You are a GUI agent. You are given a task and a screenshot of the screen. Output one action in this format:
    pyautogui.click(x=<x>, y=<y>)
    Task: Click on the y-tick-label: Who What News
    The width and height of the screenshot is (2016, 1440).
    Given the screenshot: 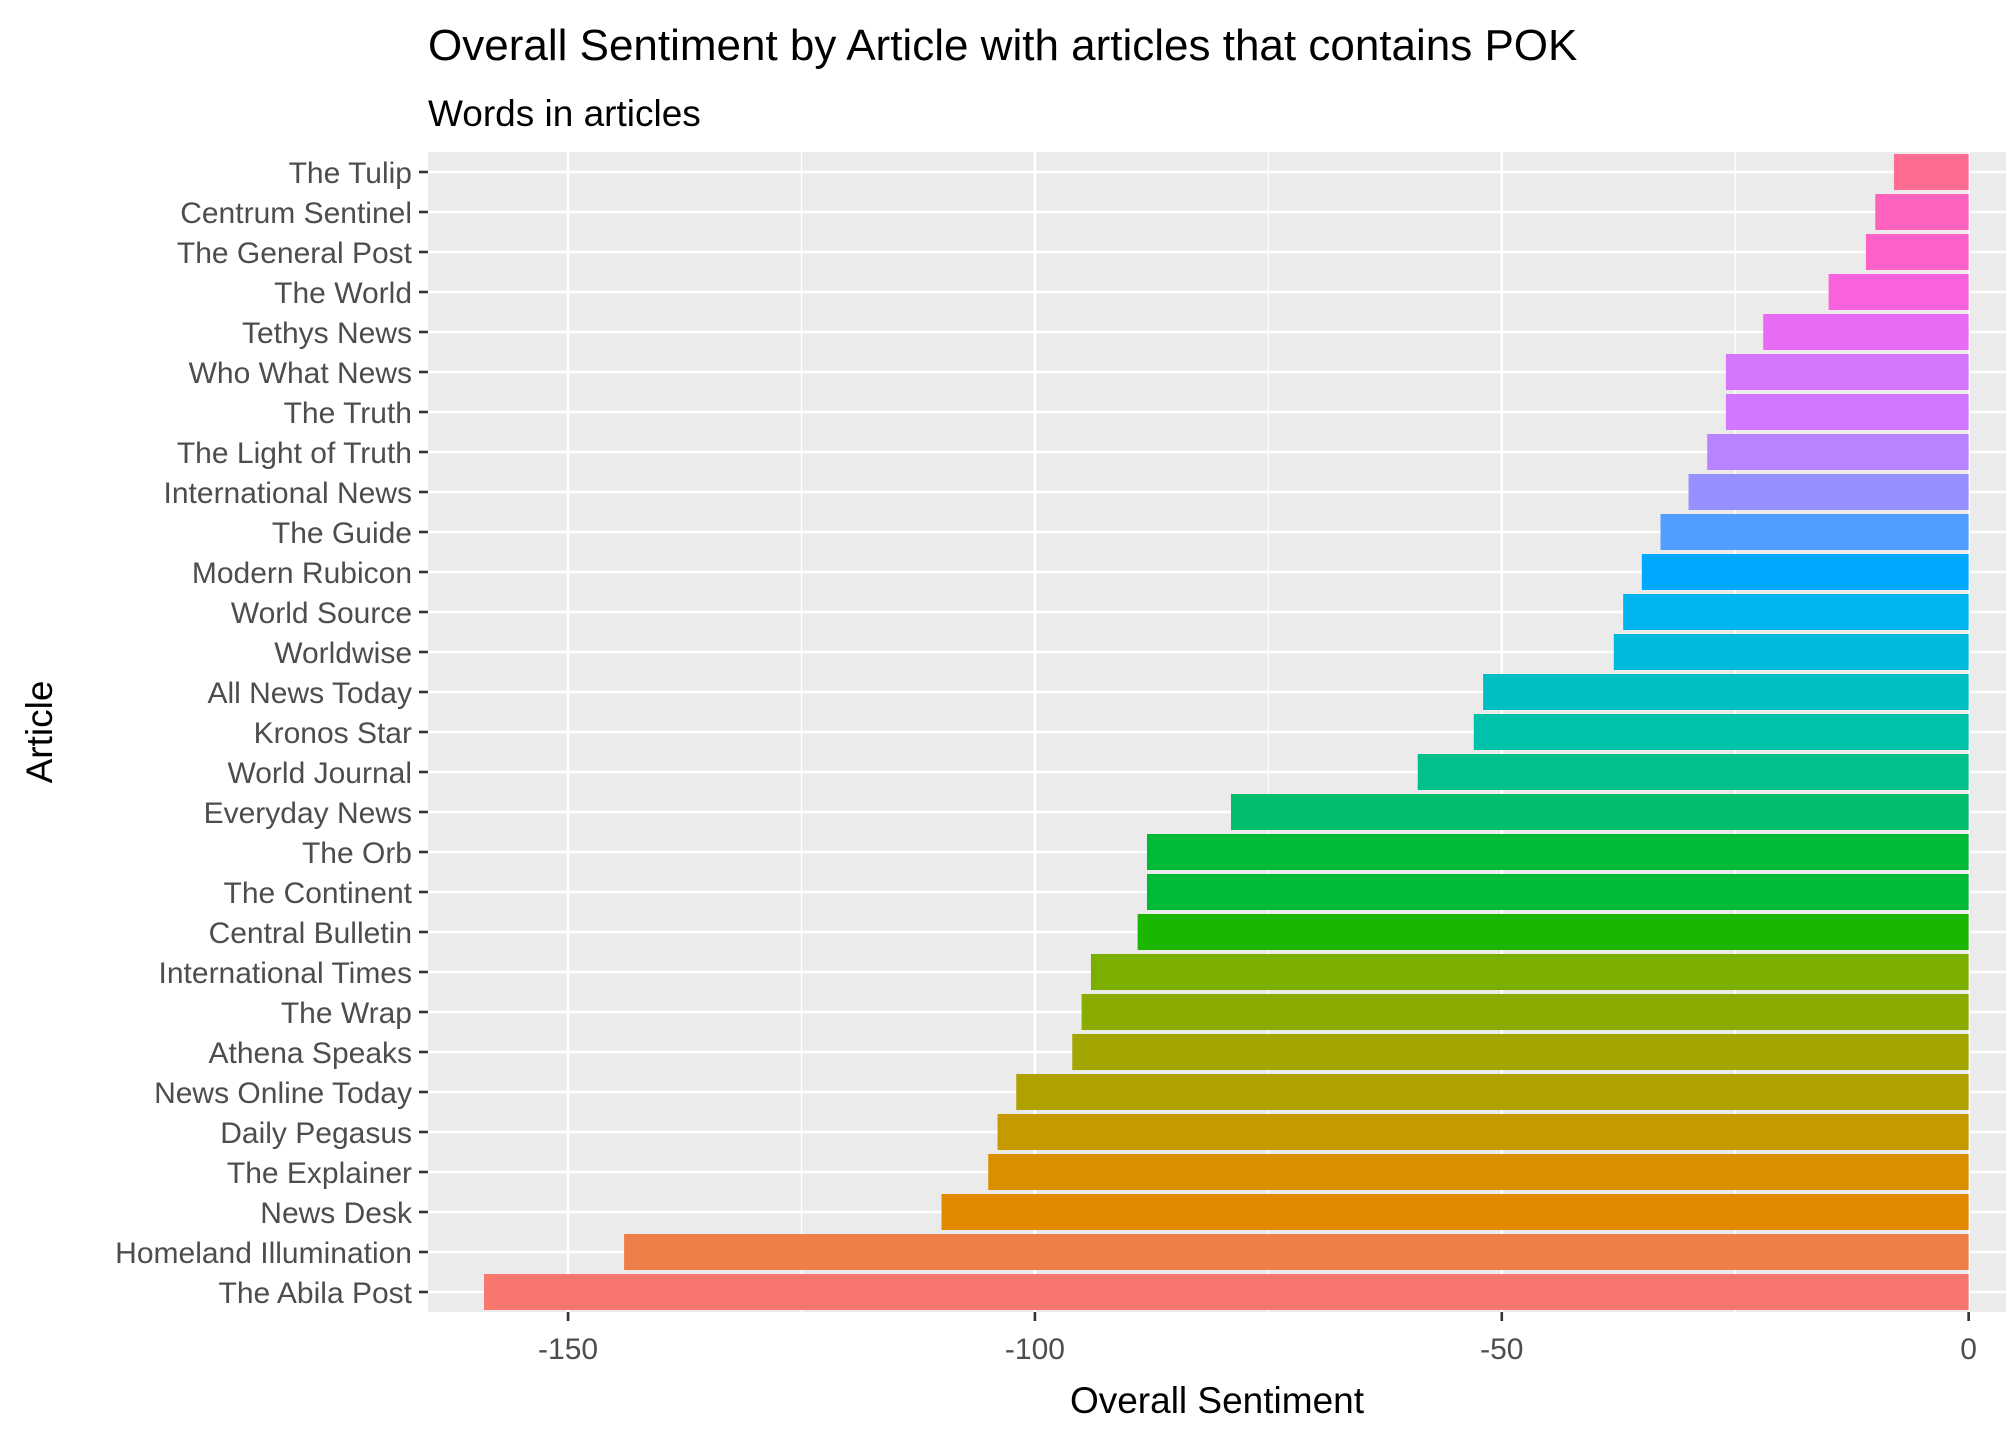 What is the action you would take?
    pyautogui.click(x=300, y=373)
    